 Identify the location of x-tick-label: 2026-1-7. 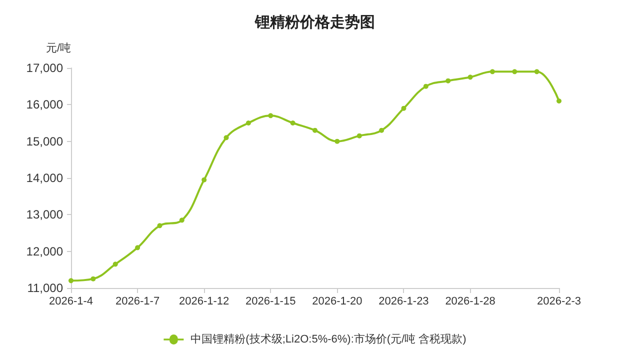
(138, 302).